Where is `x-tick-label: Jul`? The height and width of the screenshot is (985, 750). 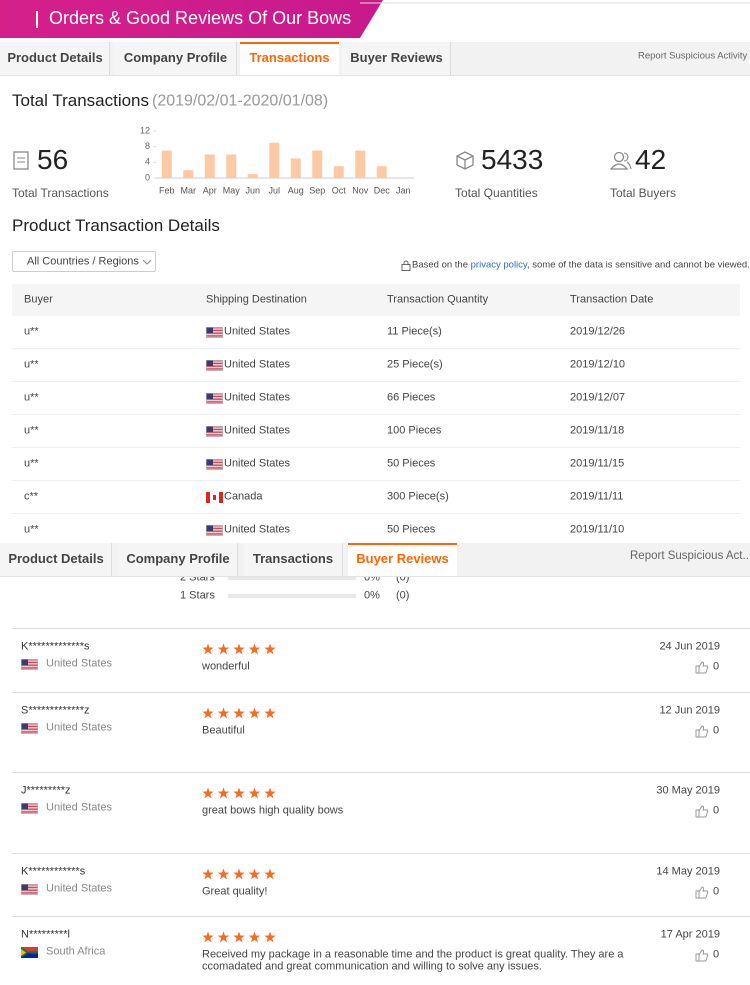
x-tick-label: Jul is located at coordinates (274, 190).